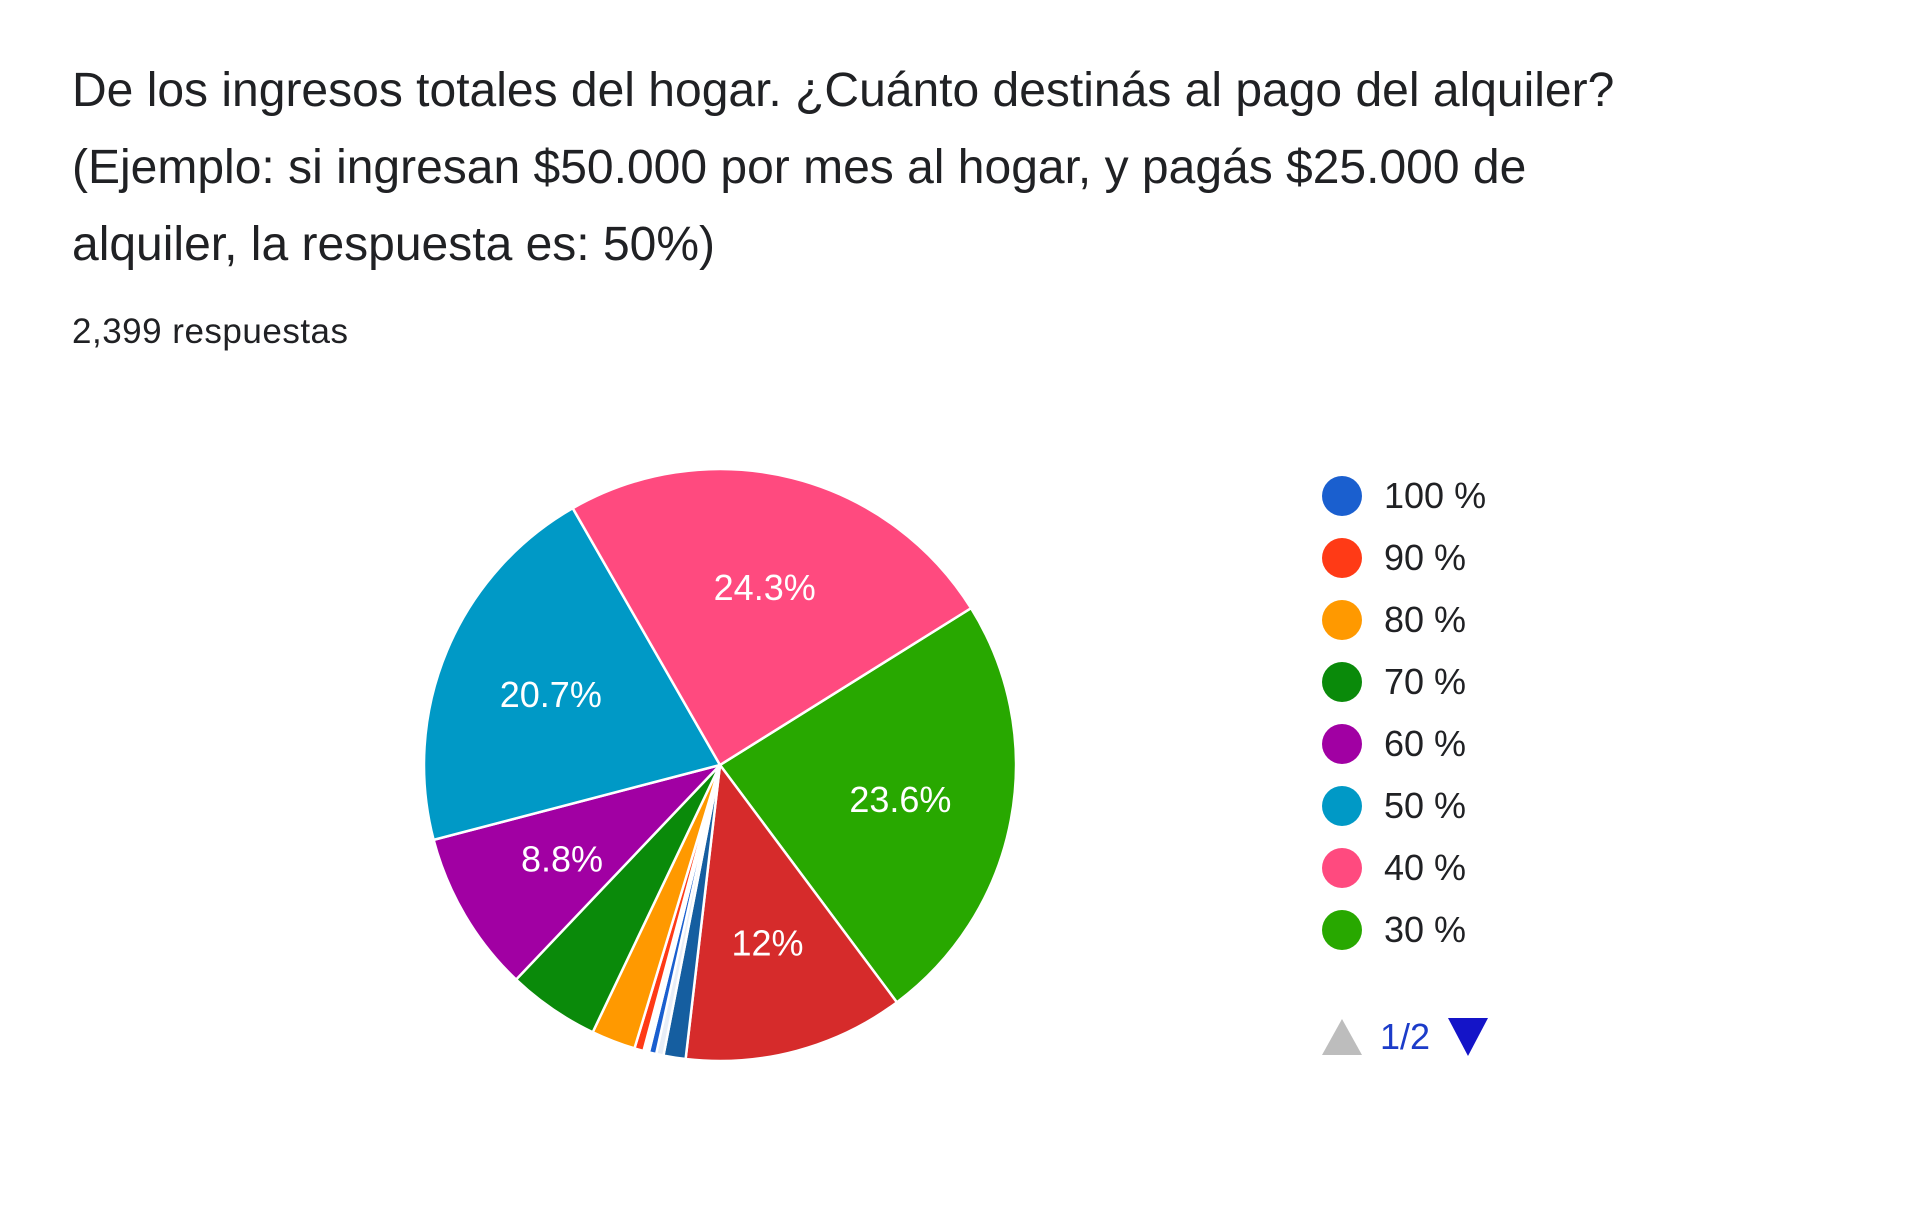 Image resolution: width=1920 pixels, height=1221 pixels. What do you see at coordinates (1425, 557) in the screenshot?
I see `legend-label: 90 %` at bounding box center [1425, 557].